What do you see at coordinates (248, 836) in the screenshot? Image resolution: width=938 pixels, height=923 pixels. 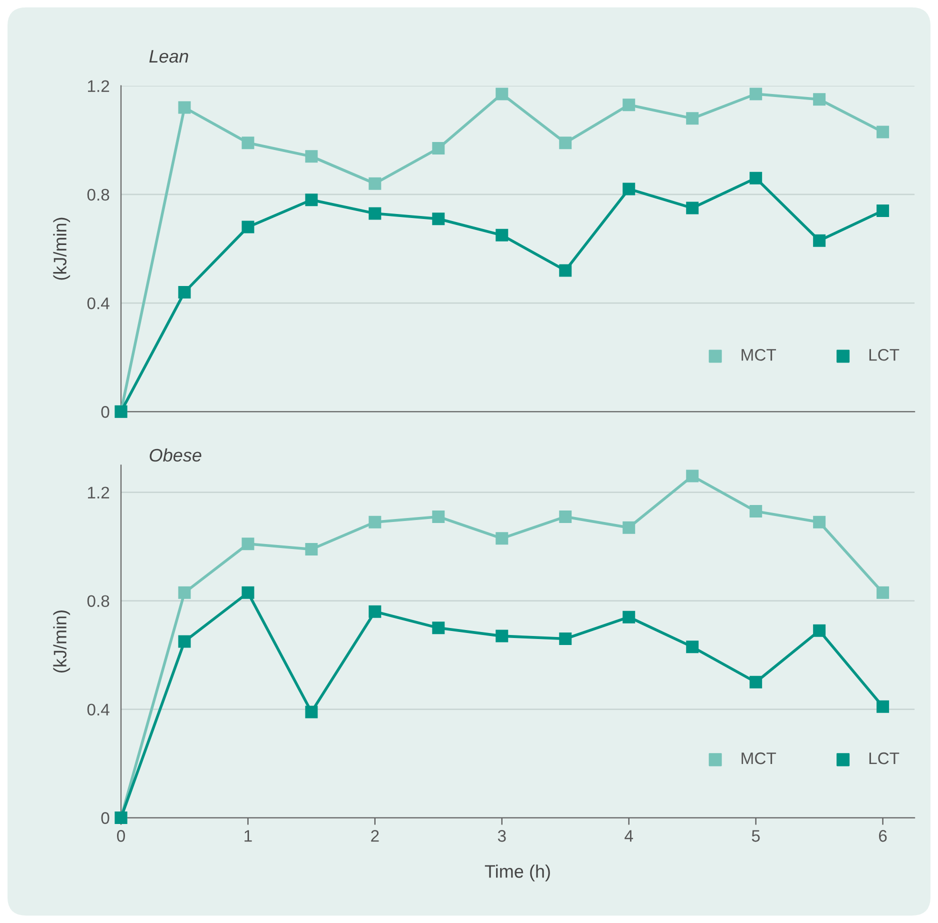 I see `x-tick-label: 1` at bounding box center [248, 836].